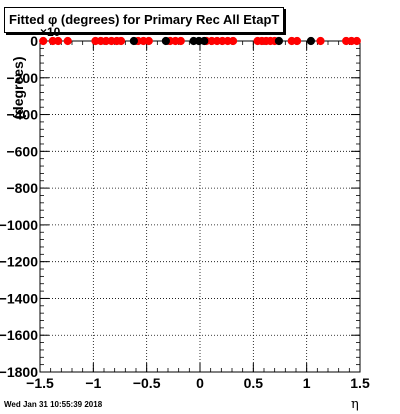 Image resolution: width=400 pixels, height=414 pixels. Describe the element at coordinates (19, 225) in the screenshot. I see `y-tick-label: −1000` at that location.